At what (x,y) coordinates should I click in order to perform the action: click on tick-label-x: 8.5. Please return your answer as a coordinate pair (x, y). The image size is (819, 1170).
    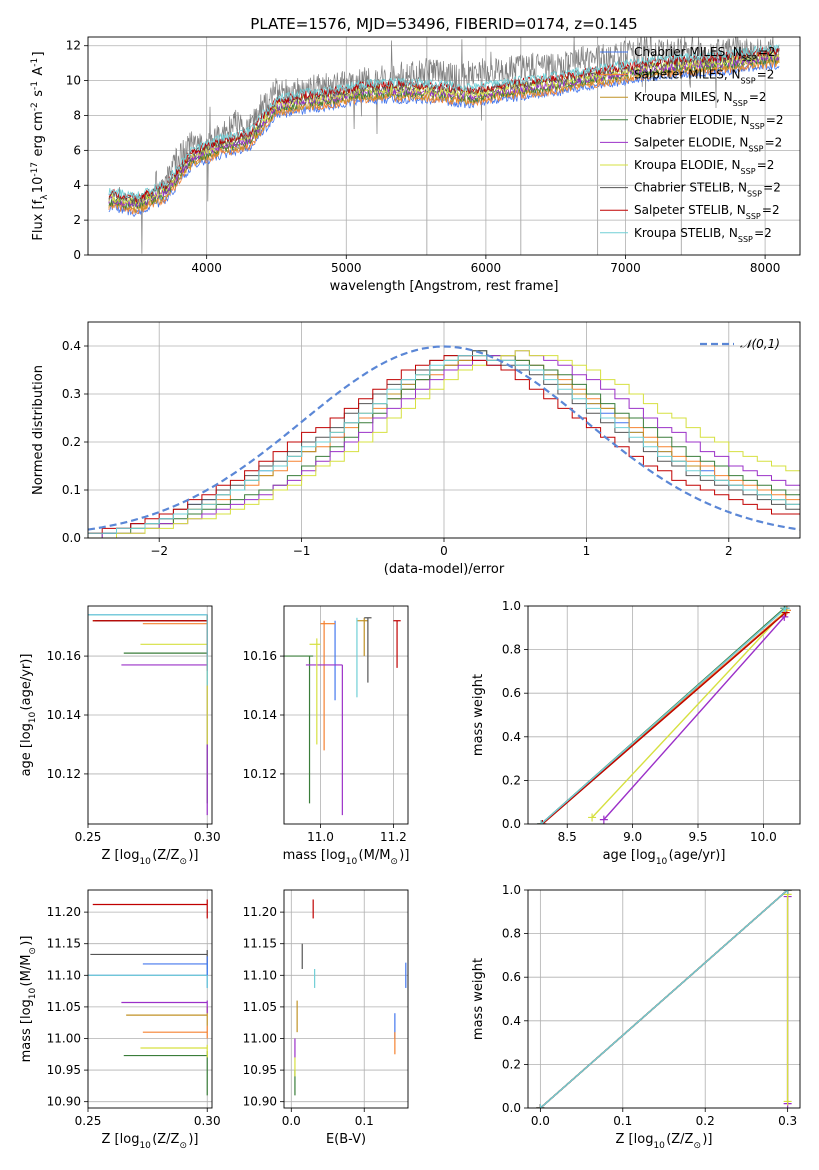
    Looking at the image, I should click on (567, 837).